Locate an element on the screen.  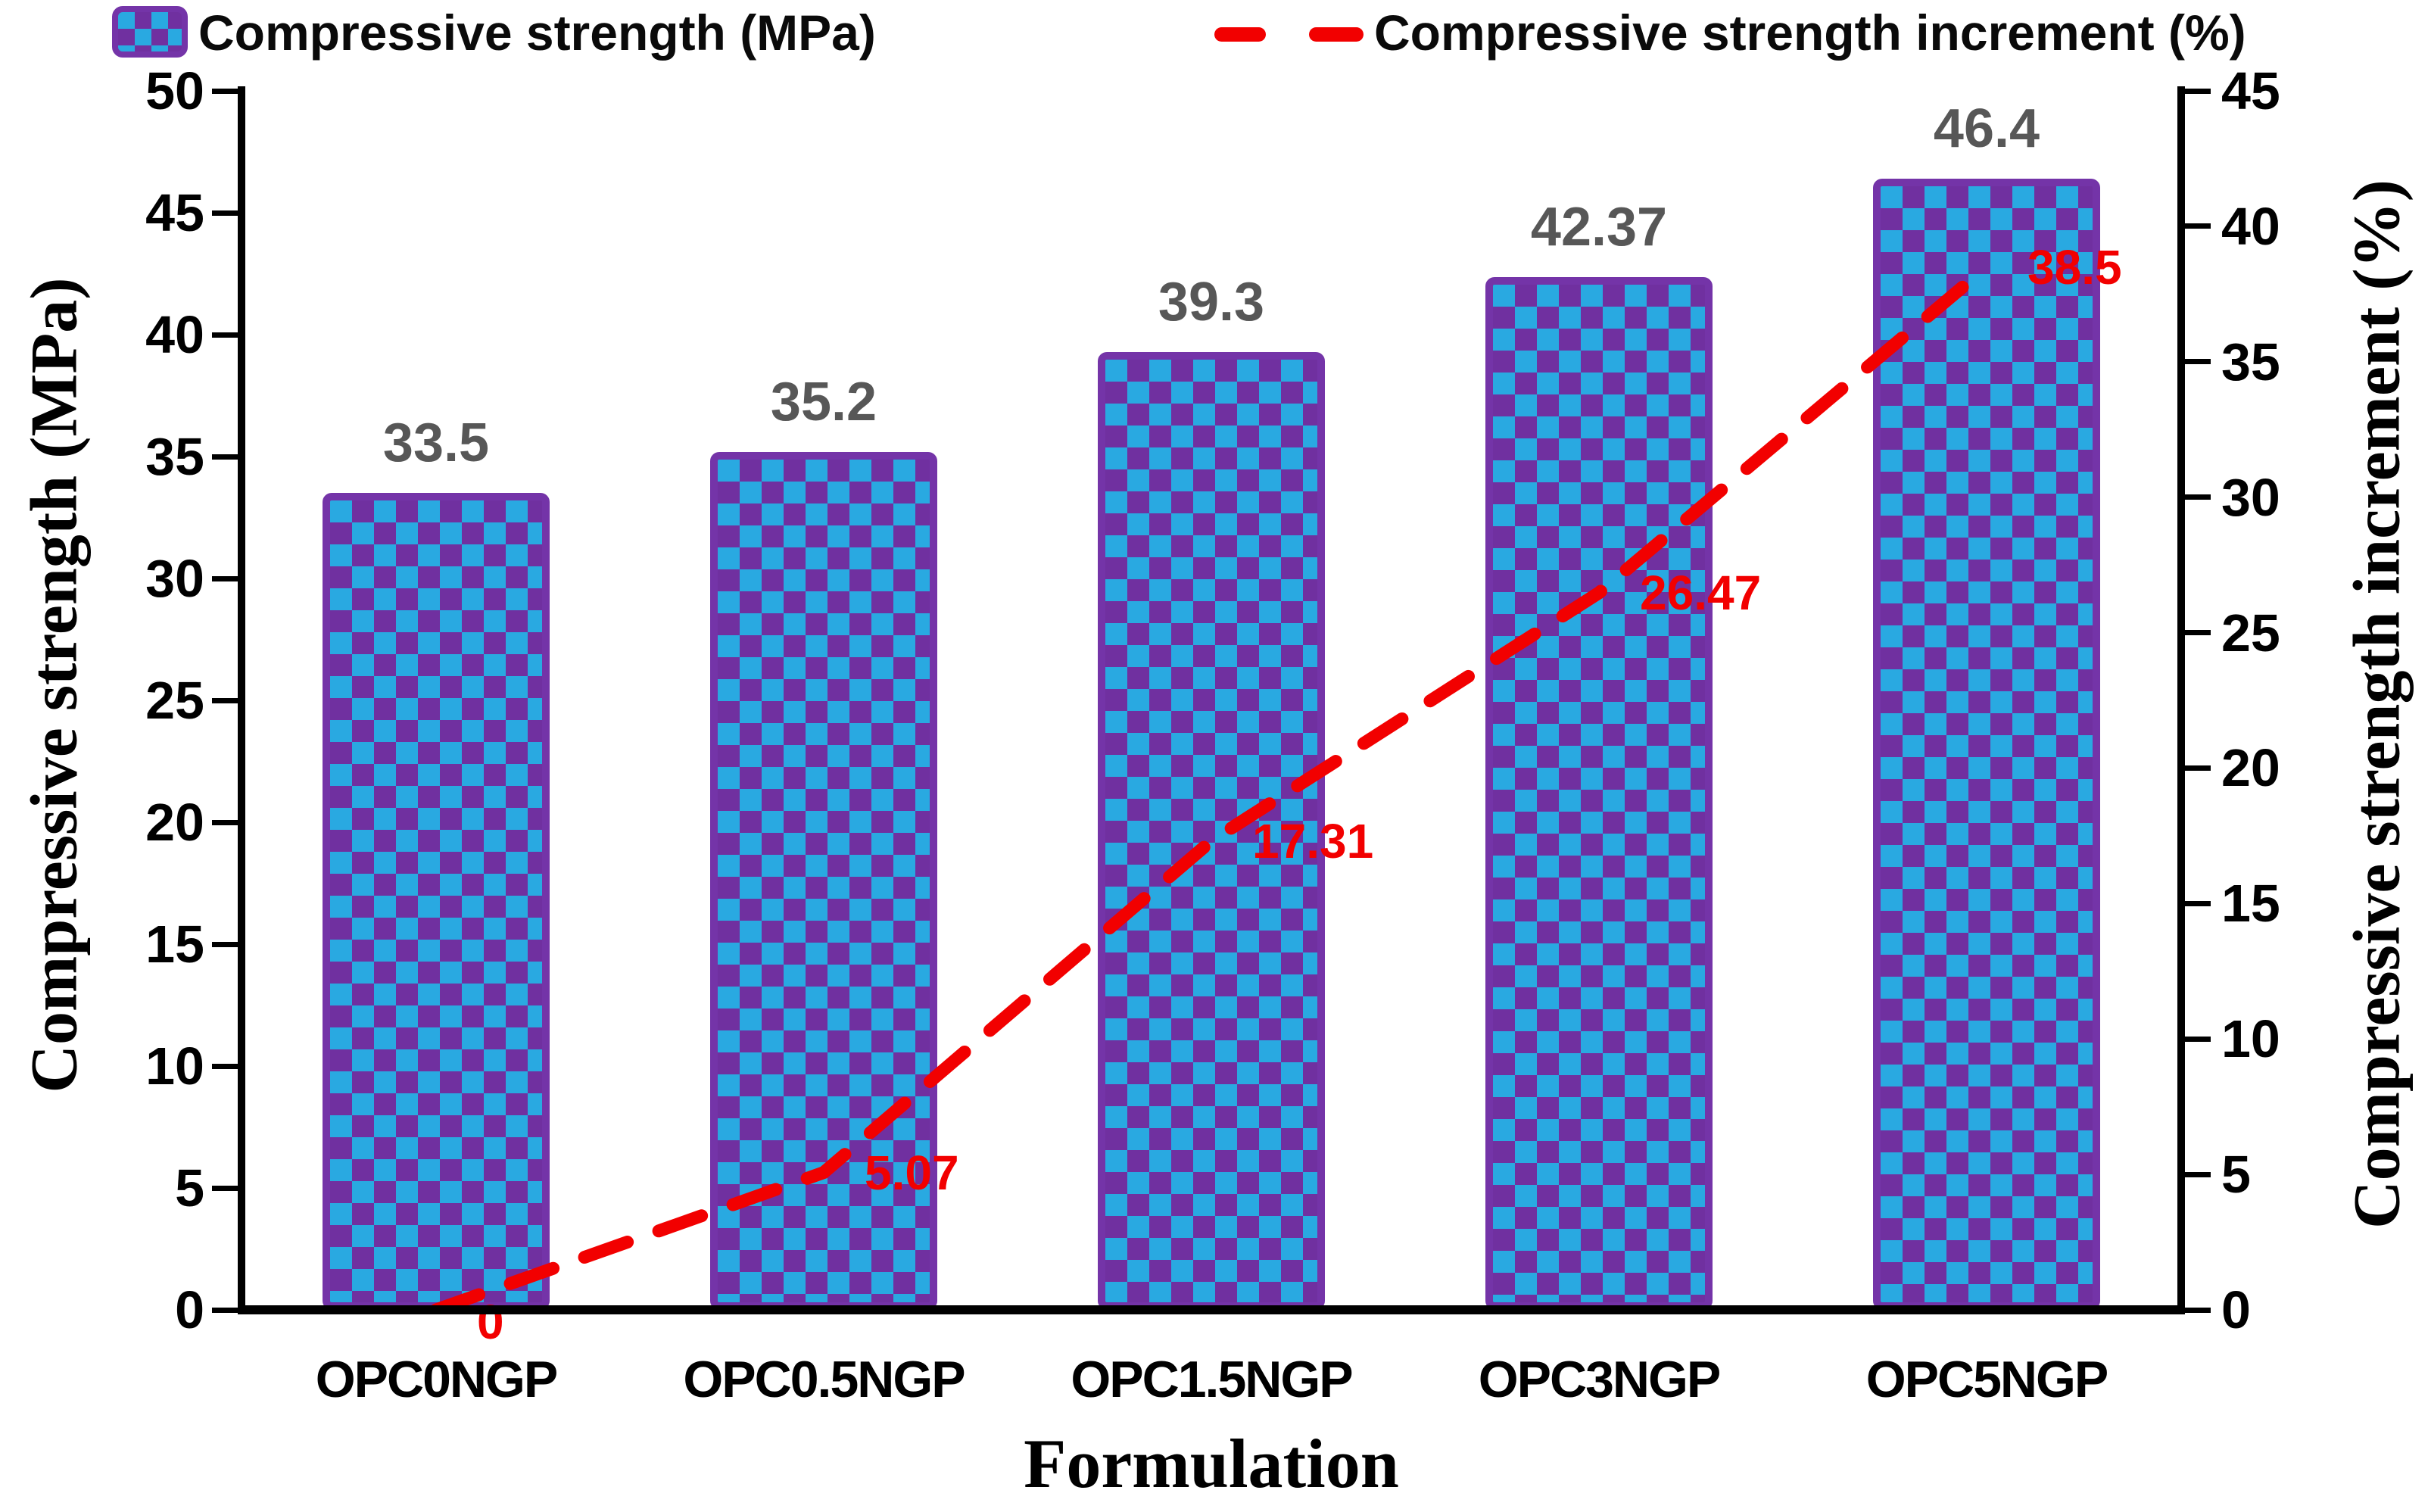
right-tick-label: 30 is located at coordinates (2250, 497).